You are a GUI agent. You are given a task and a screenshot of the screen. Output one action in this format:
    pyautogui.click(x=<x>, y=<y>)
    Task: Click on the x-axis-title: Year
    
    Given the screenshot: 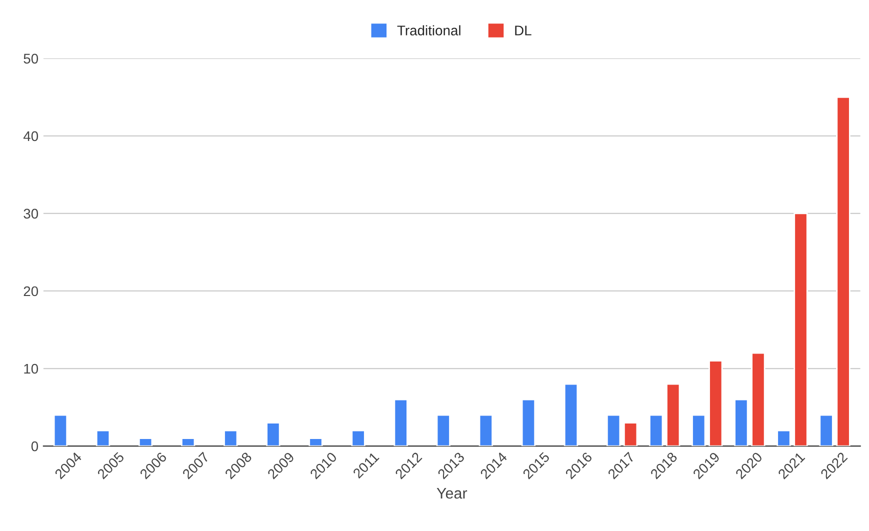 What is the action you would take?
    pyautogui.click(x=452, y=493)
    